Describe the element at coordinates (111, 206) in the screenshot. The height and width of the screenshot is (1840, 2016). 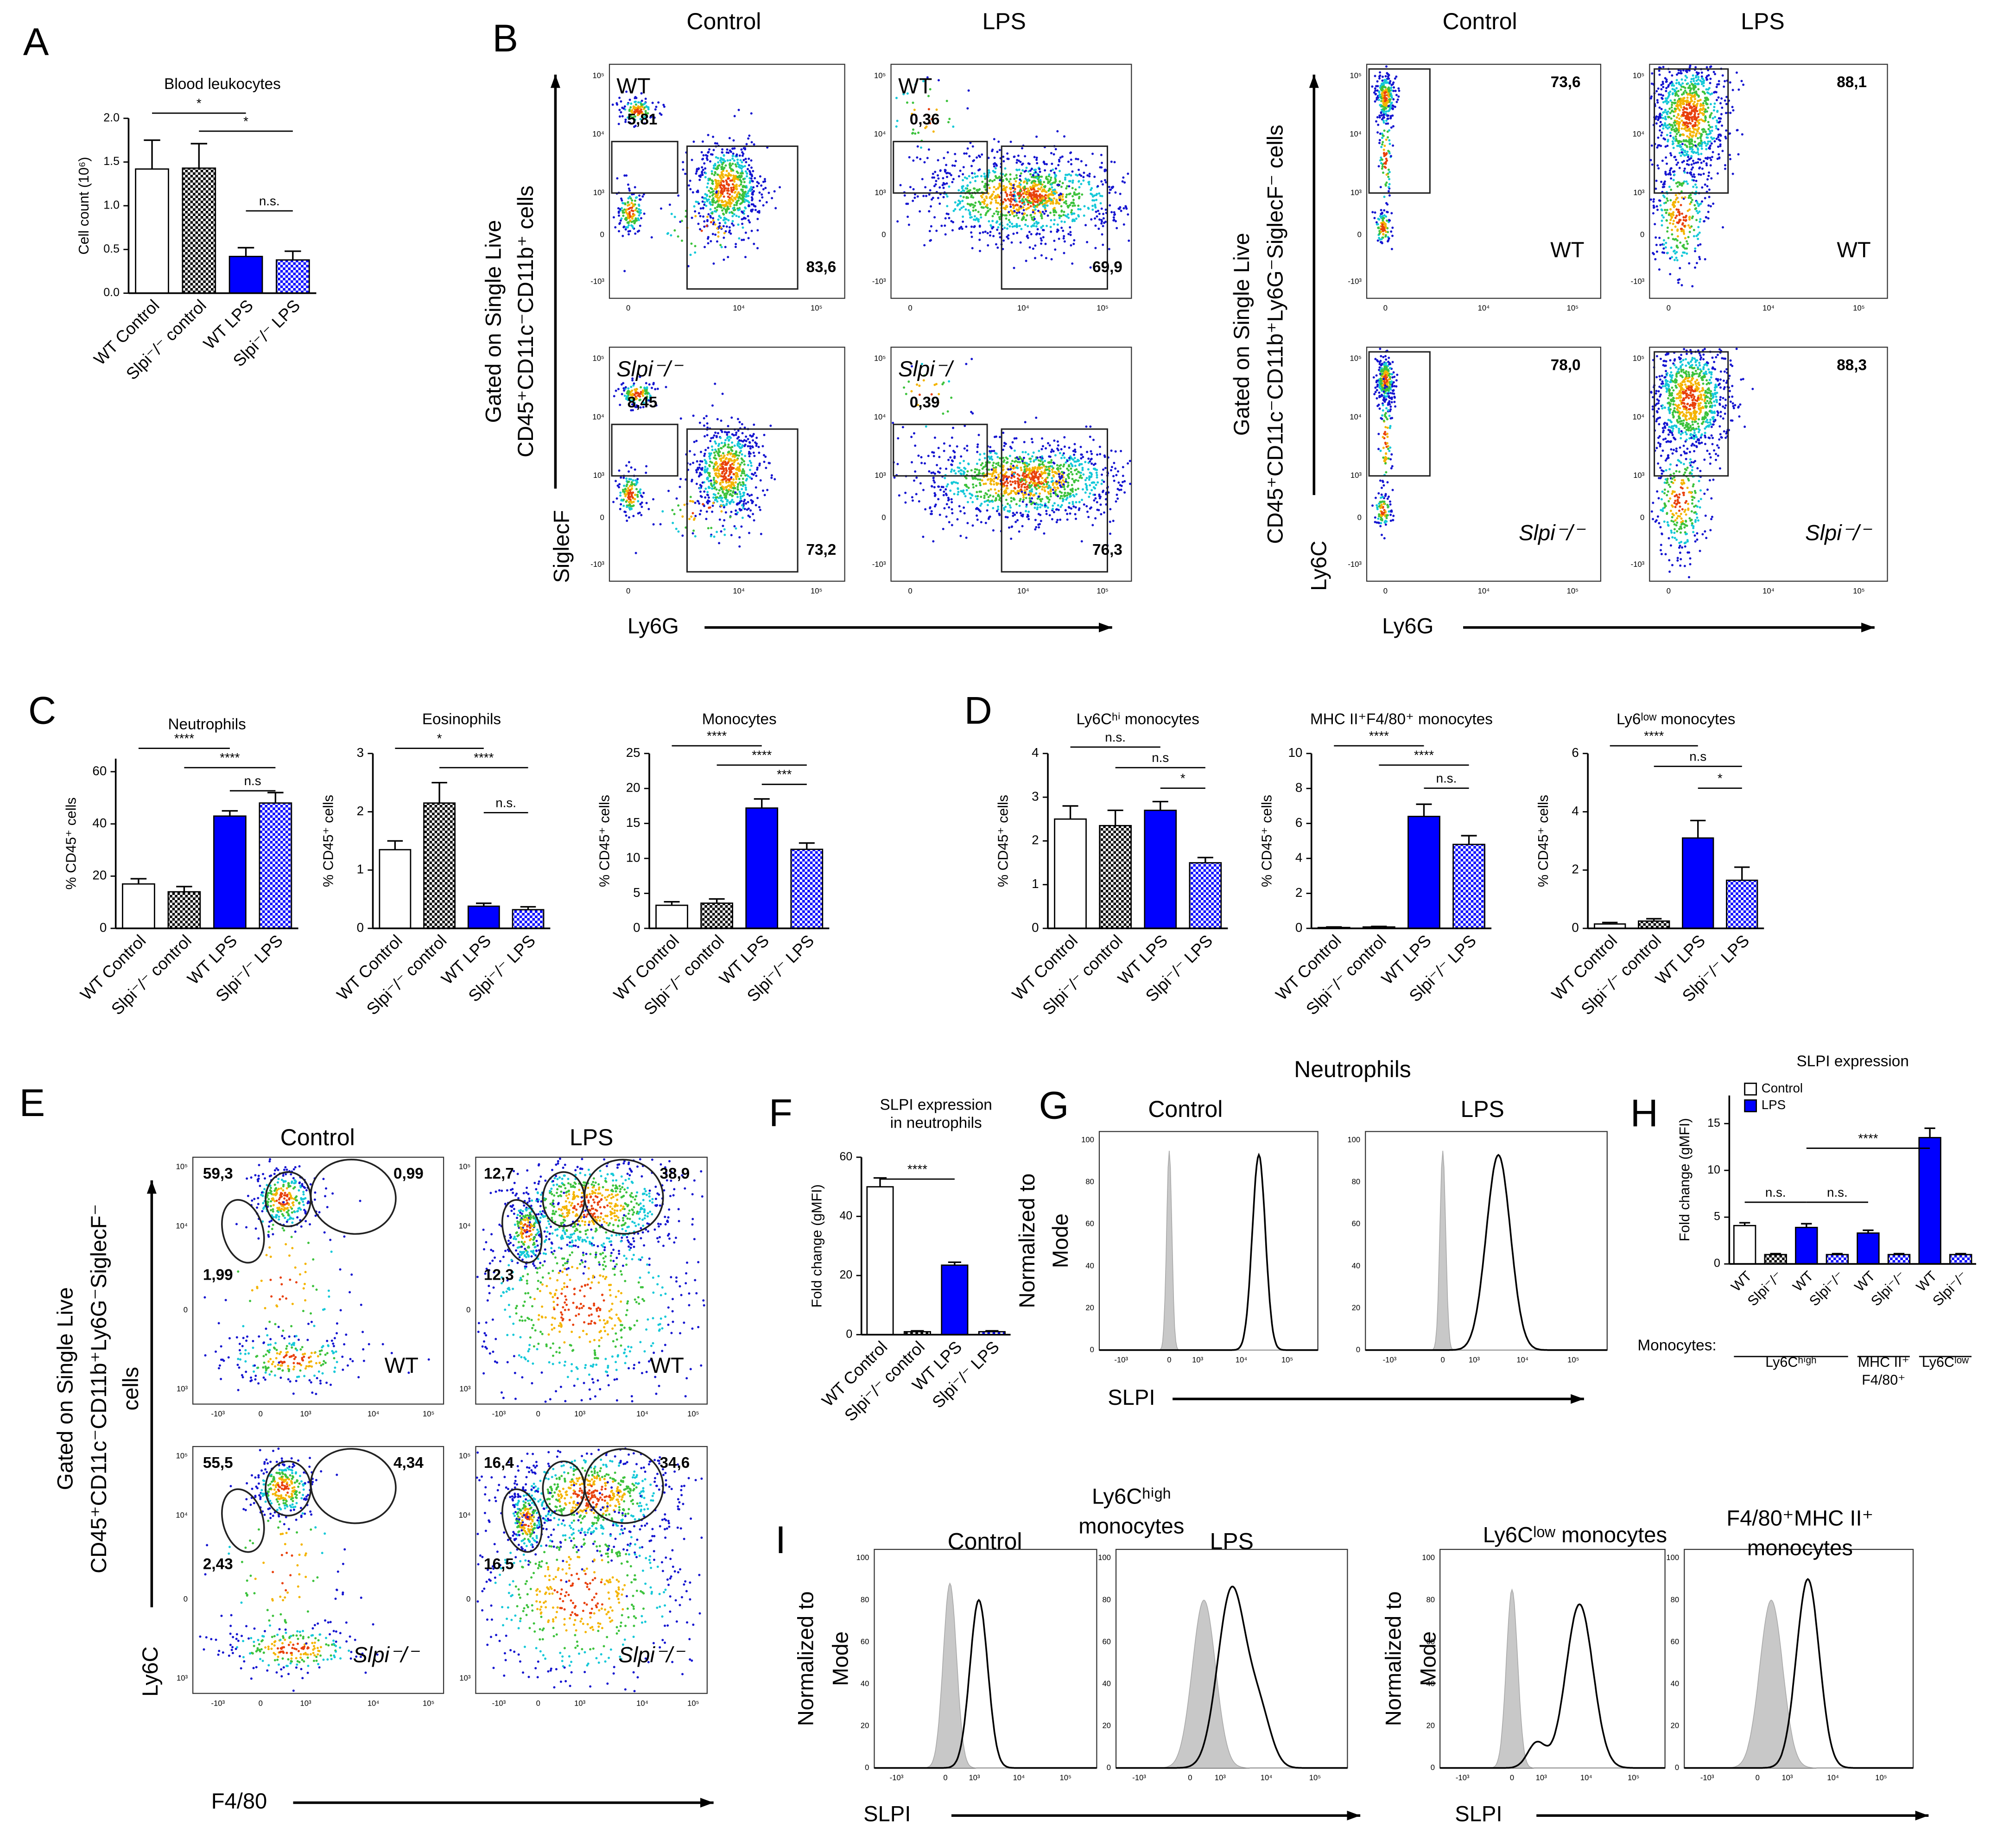
I see `y-tick-label: 1.0` at that location.